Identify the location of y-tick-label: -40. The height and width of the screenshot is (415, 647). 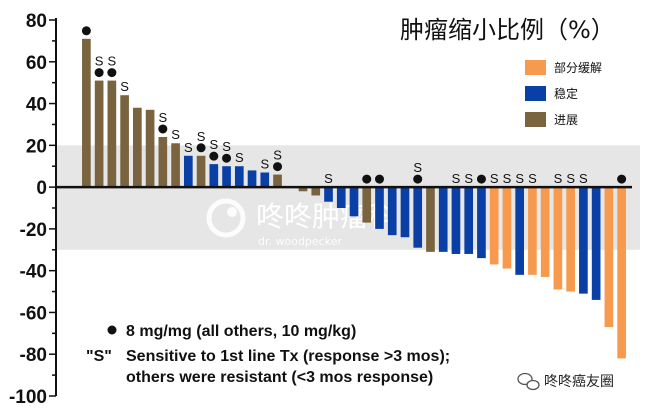
(33, 272).